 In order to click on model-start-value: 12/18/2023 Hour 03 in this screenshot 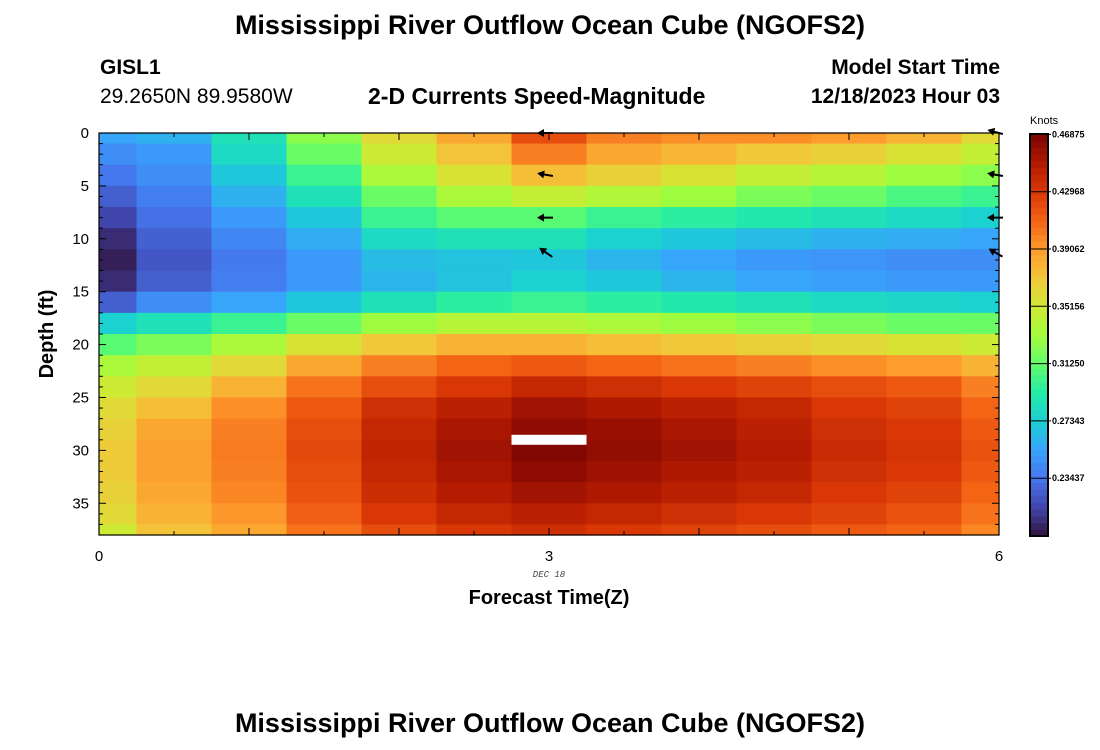, I will do `click(905, 96)`.